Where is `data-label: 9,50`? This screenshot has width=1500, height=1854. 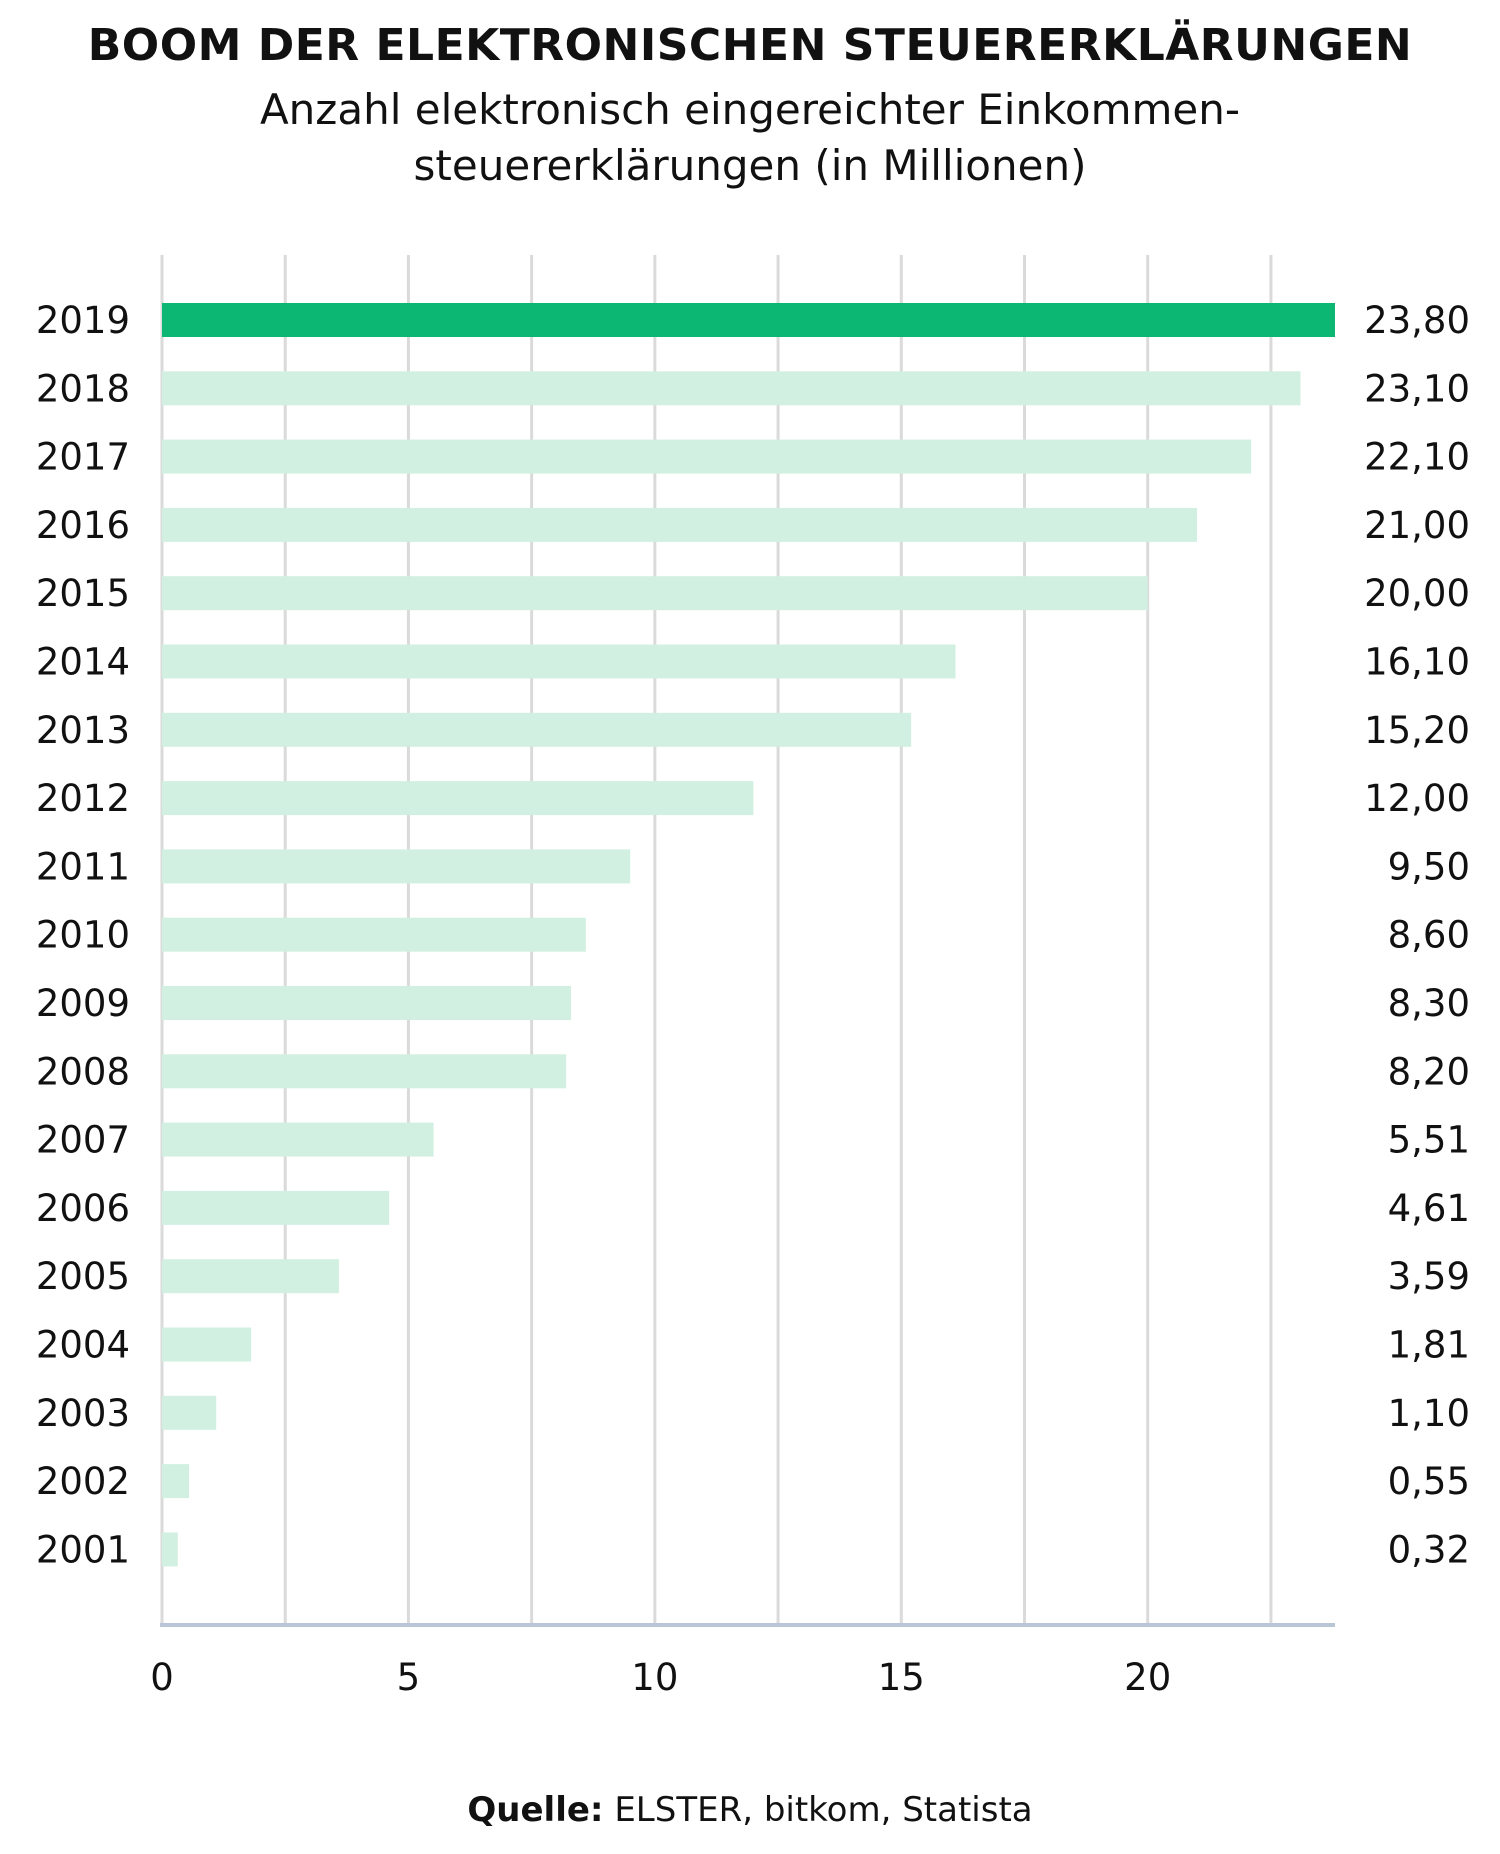 data-label: 9,50 is located at coordinates (1429, 866).